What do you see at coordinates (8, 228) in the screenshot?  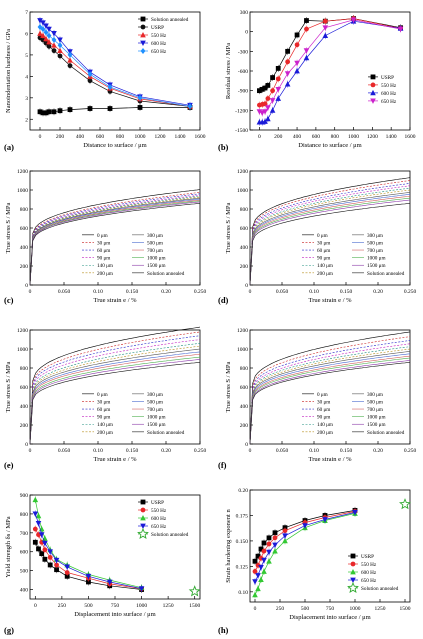 I see `y-axis-label: True stress S / MPa` at bounding box center [8, 228].